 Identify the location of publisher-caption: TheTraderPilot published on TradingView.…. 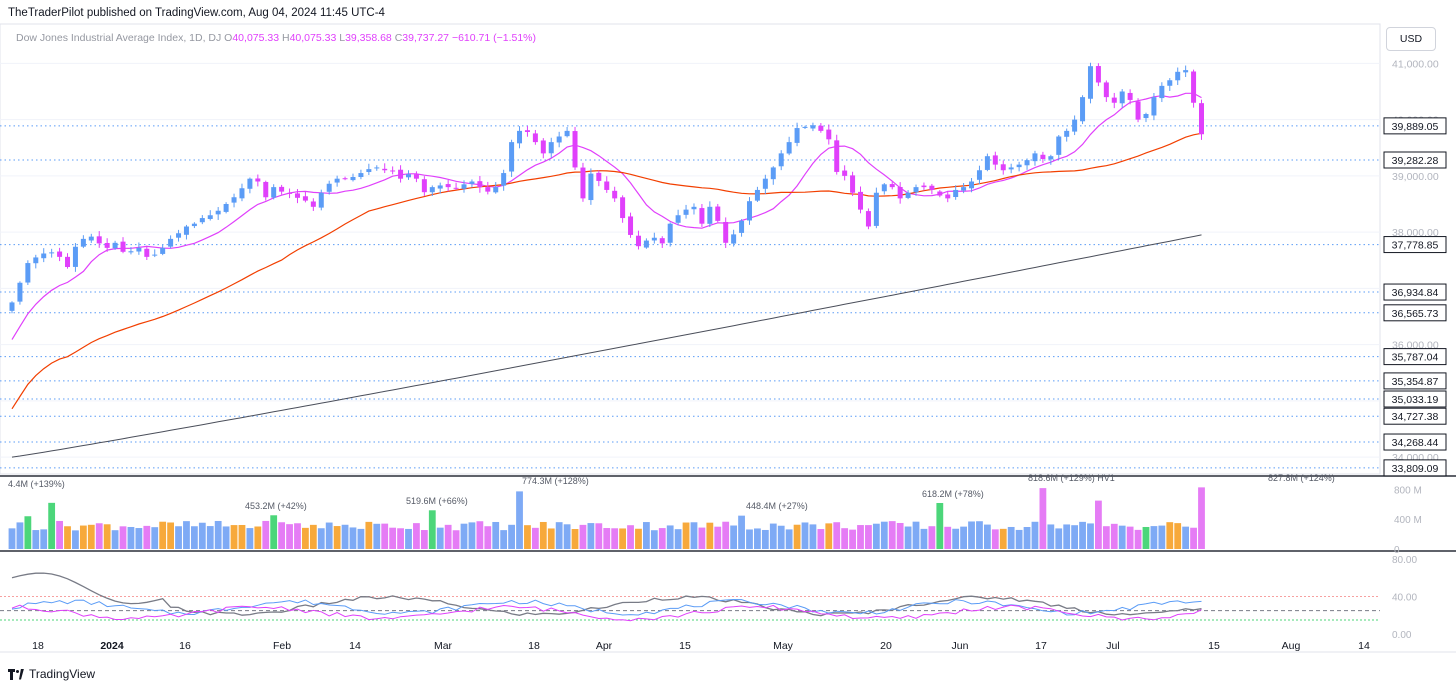
(196, 13).